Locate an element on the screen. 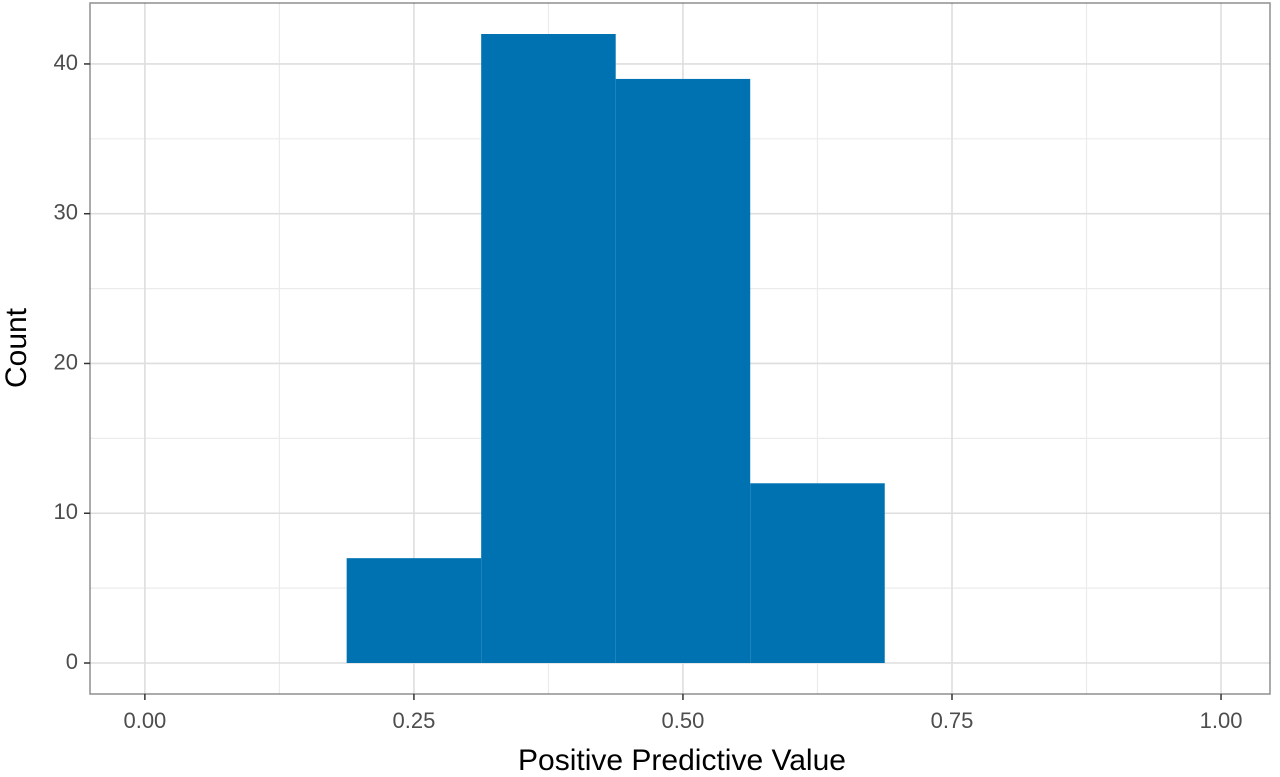 The image size is (1280, 777). x-axis-title: Positive Predictive Value is located at coordinates (682, 760).